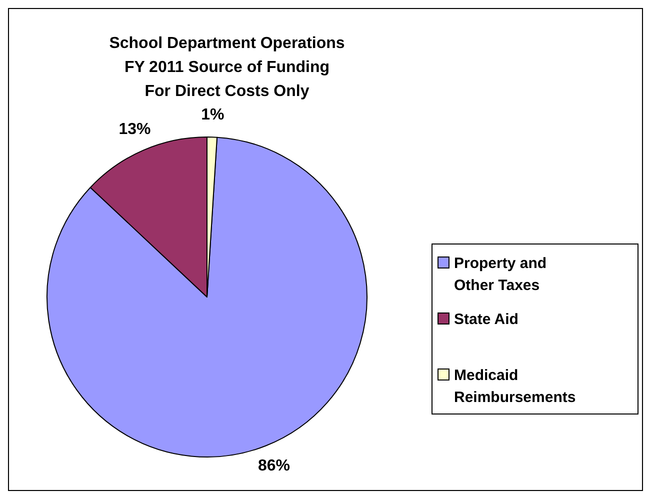 The height and width of the screenshot is (499, 651). I want to click on legend-label: State Aid, so click(486, 319).